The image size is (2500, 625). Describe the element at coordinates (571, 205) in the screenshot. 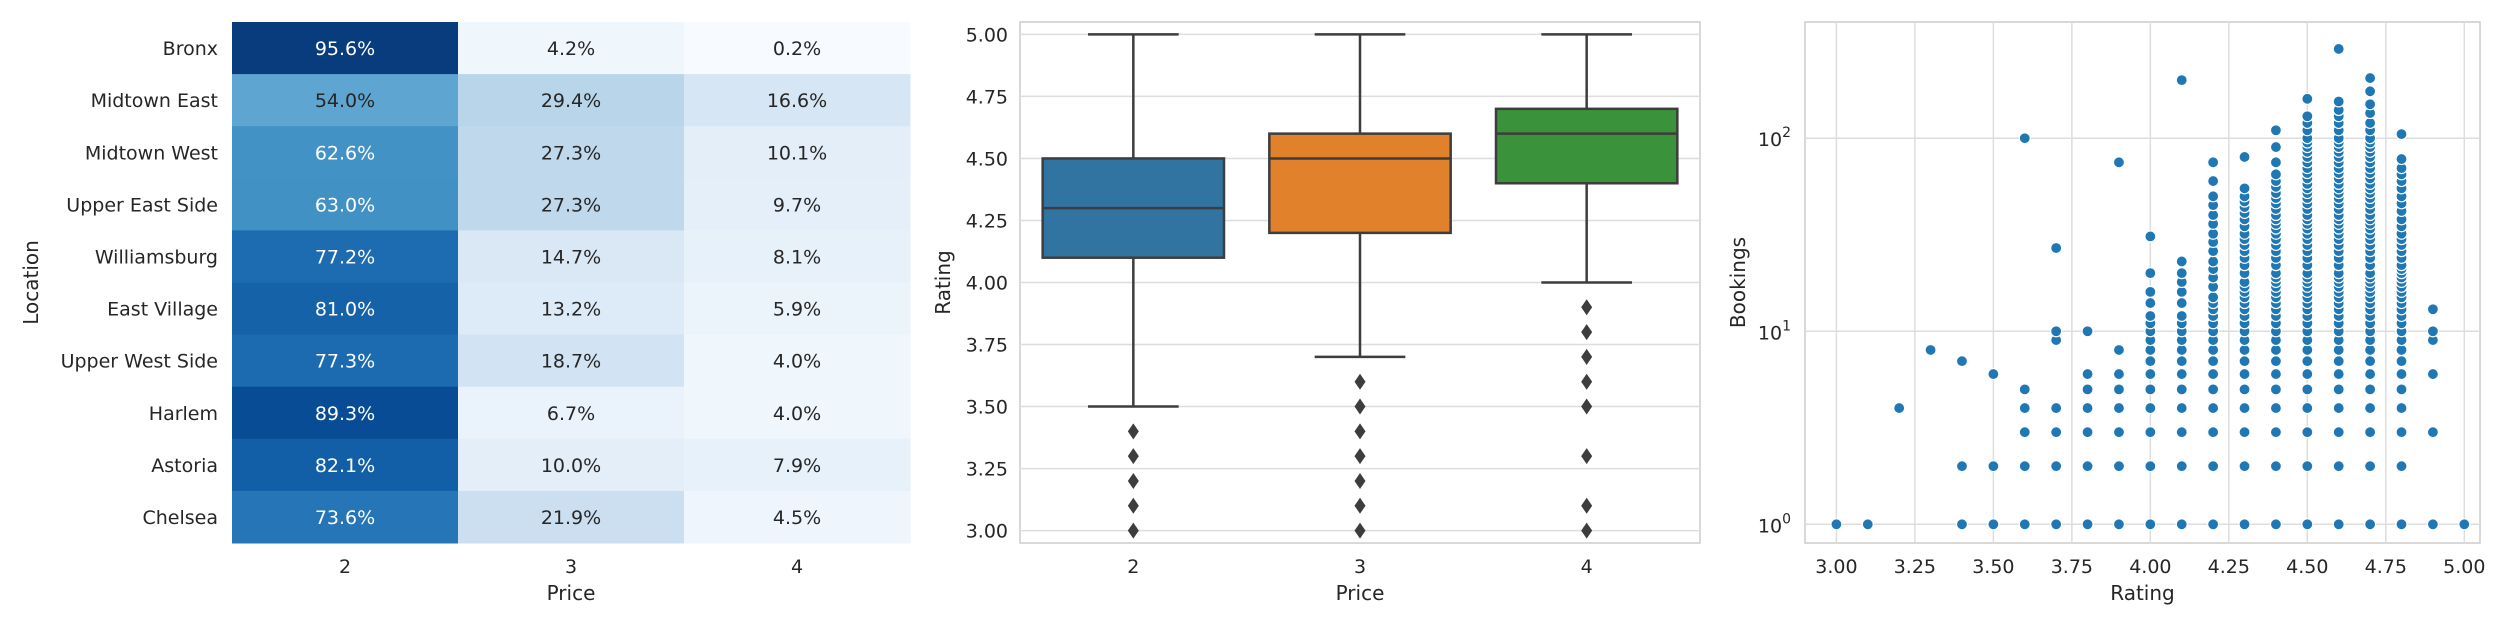

I see `heatmap-cell-label: 27.3%` at that location.